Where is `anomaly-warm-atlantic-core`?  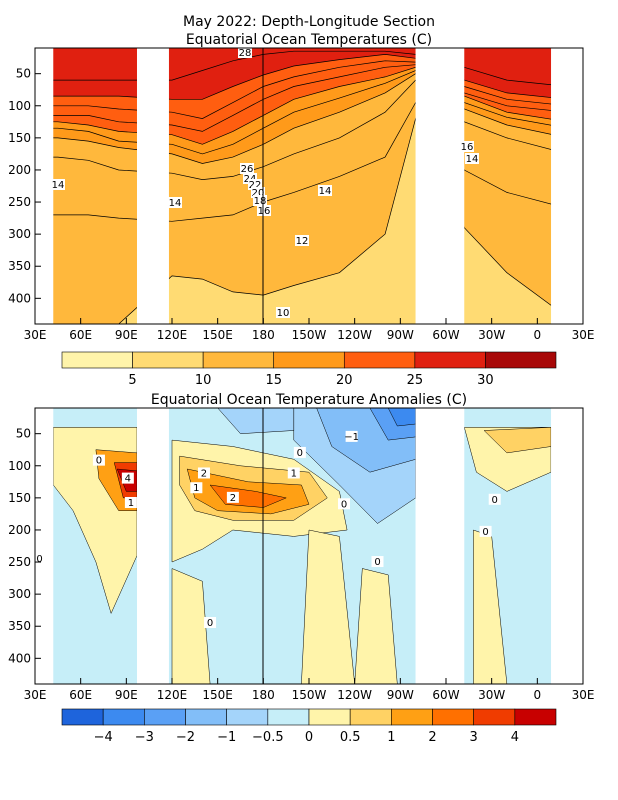
anomaly-warm-atlantic-core is located at coordinates (517, 440).